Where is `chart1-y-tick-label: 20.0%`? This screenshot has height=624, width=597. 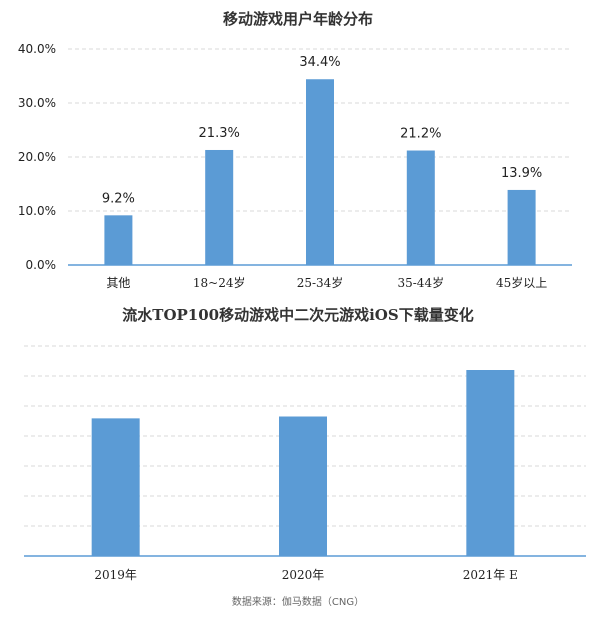 chart1-y-tick-label: 20.0% is located at coordinates (37, 157).